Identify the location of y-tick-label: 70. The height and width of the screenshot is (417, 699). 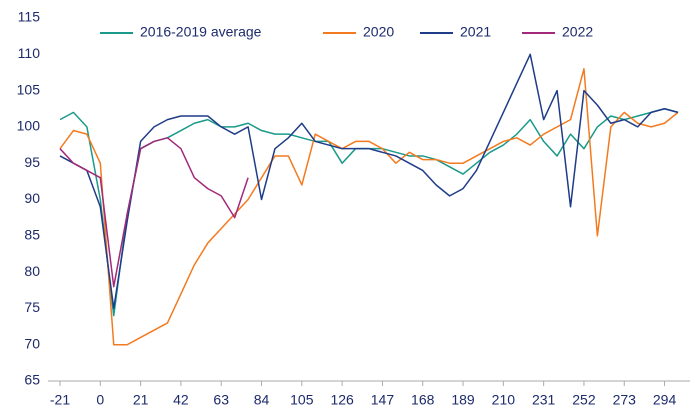
(32, 343).